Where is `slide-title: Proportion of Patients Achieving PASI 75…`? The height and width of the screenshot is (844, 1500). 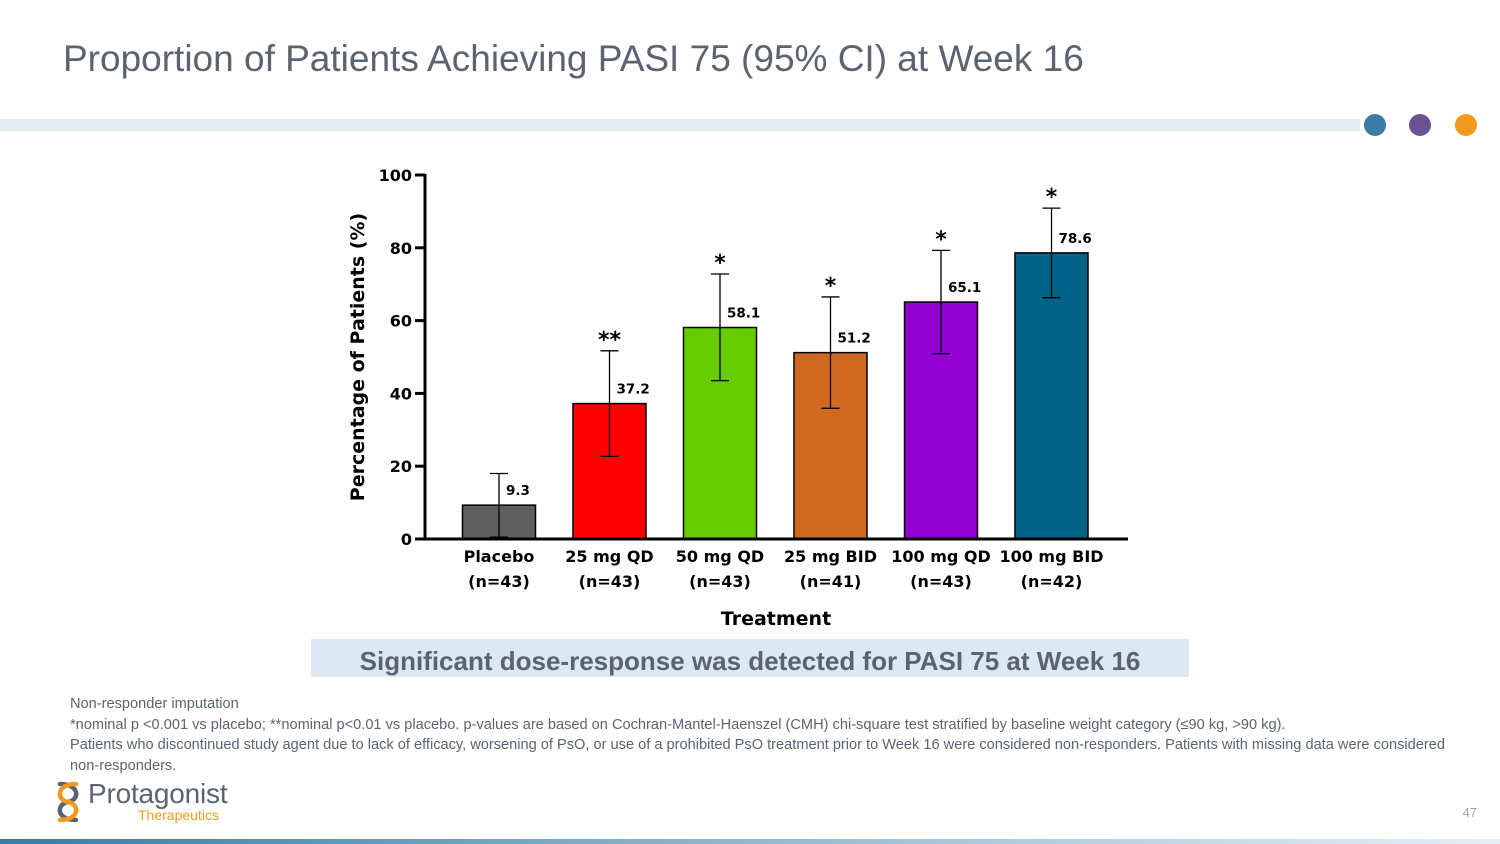 slide-title: Proportion of Patients Achieving PASI 75… is located at coordinates (573, 58).